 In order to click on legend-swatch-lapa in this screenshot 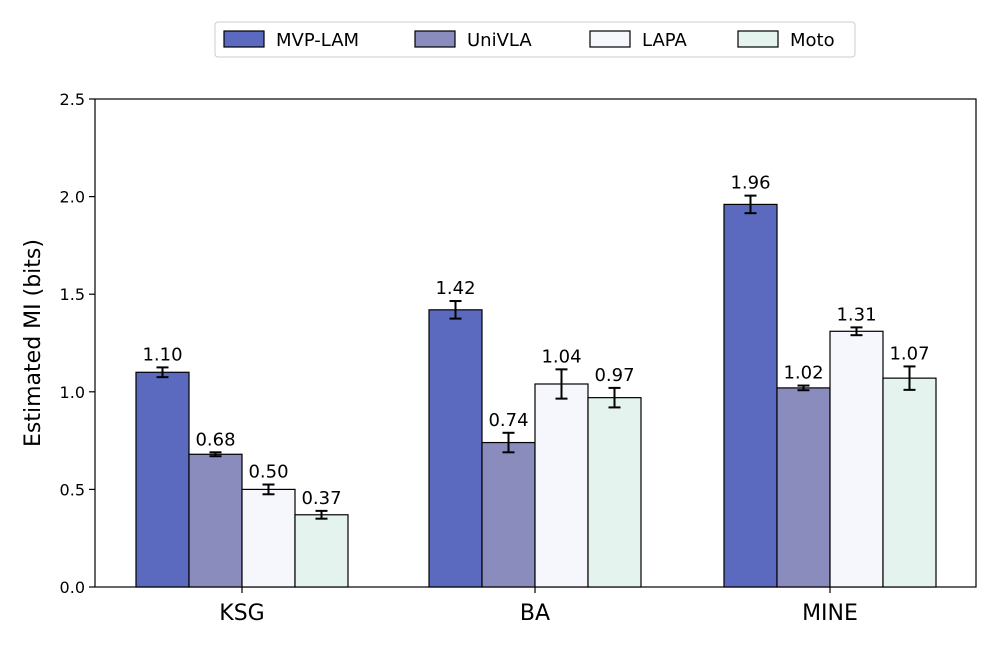, I will do `click(610, 39)`.